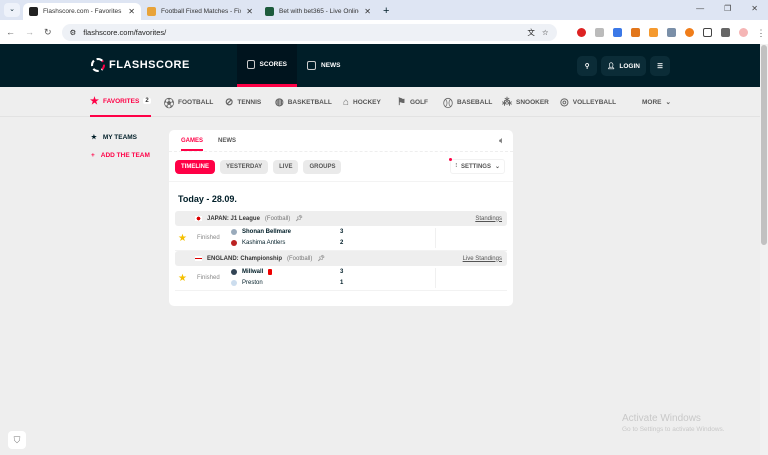 The width and height of the screenshot is (768, 455). What do you see at coordinates (286, 166) in the screenshot?
I see `filter-live: LIVE` at bounding box center [286, 166].